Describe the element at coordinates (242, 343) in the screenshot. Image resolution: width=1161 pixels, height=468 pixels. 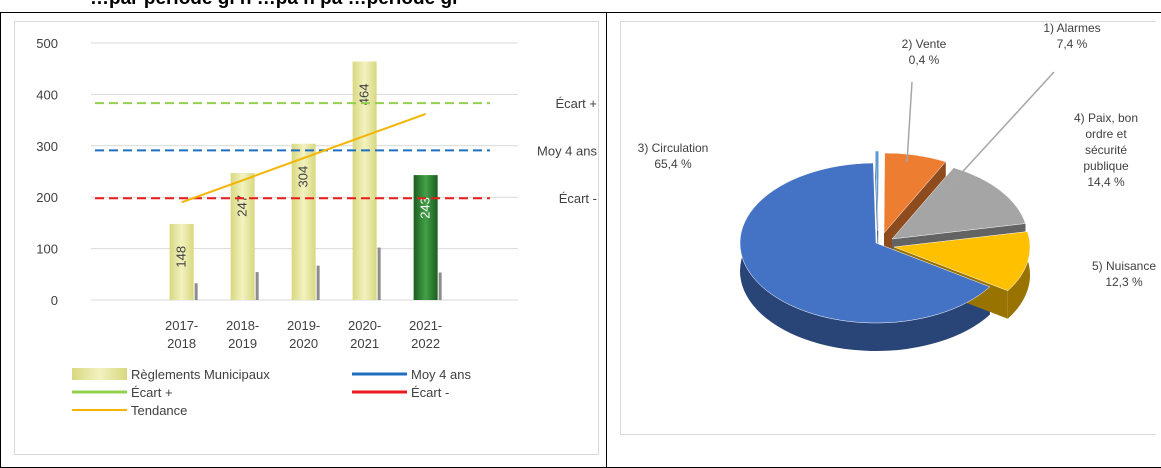
I see `x-tick-label: 2019` at that location.